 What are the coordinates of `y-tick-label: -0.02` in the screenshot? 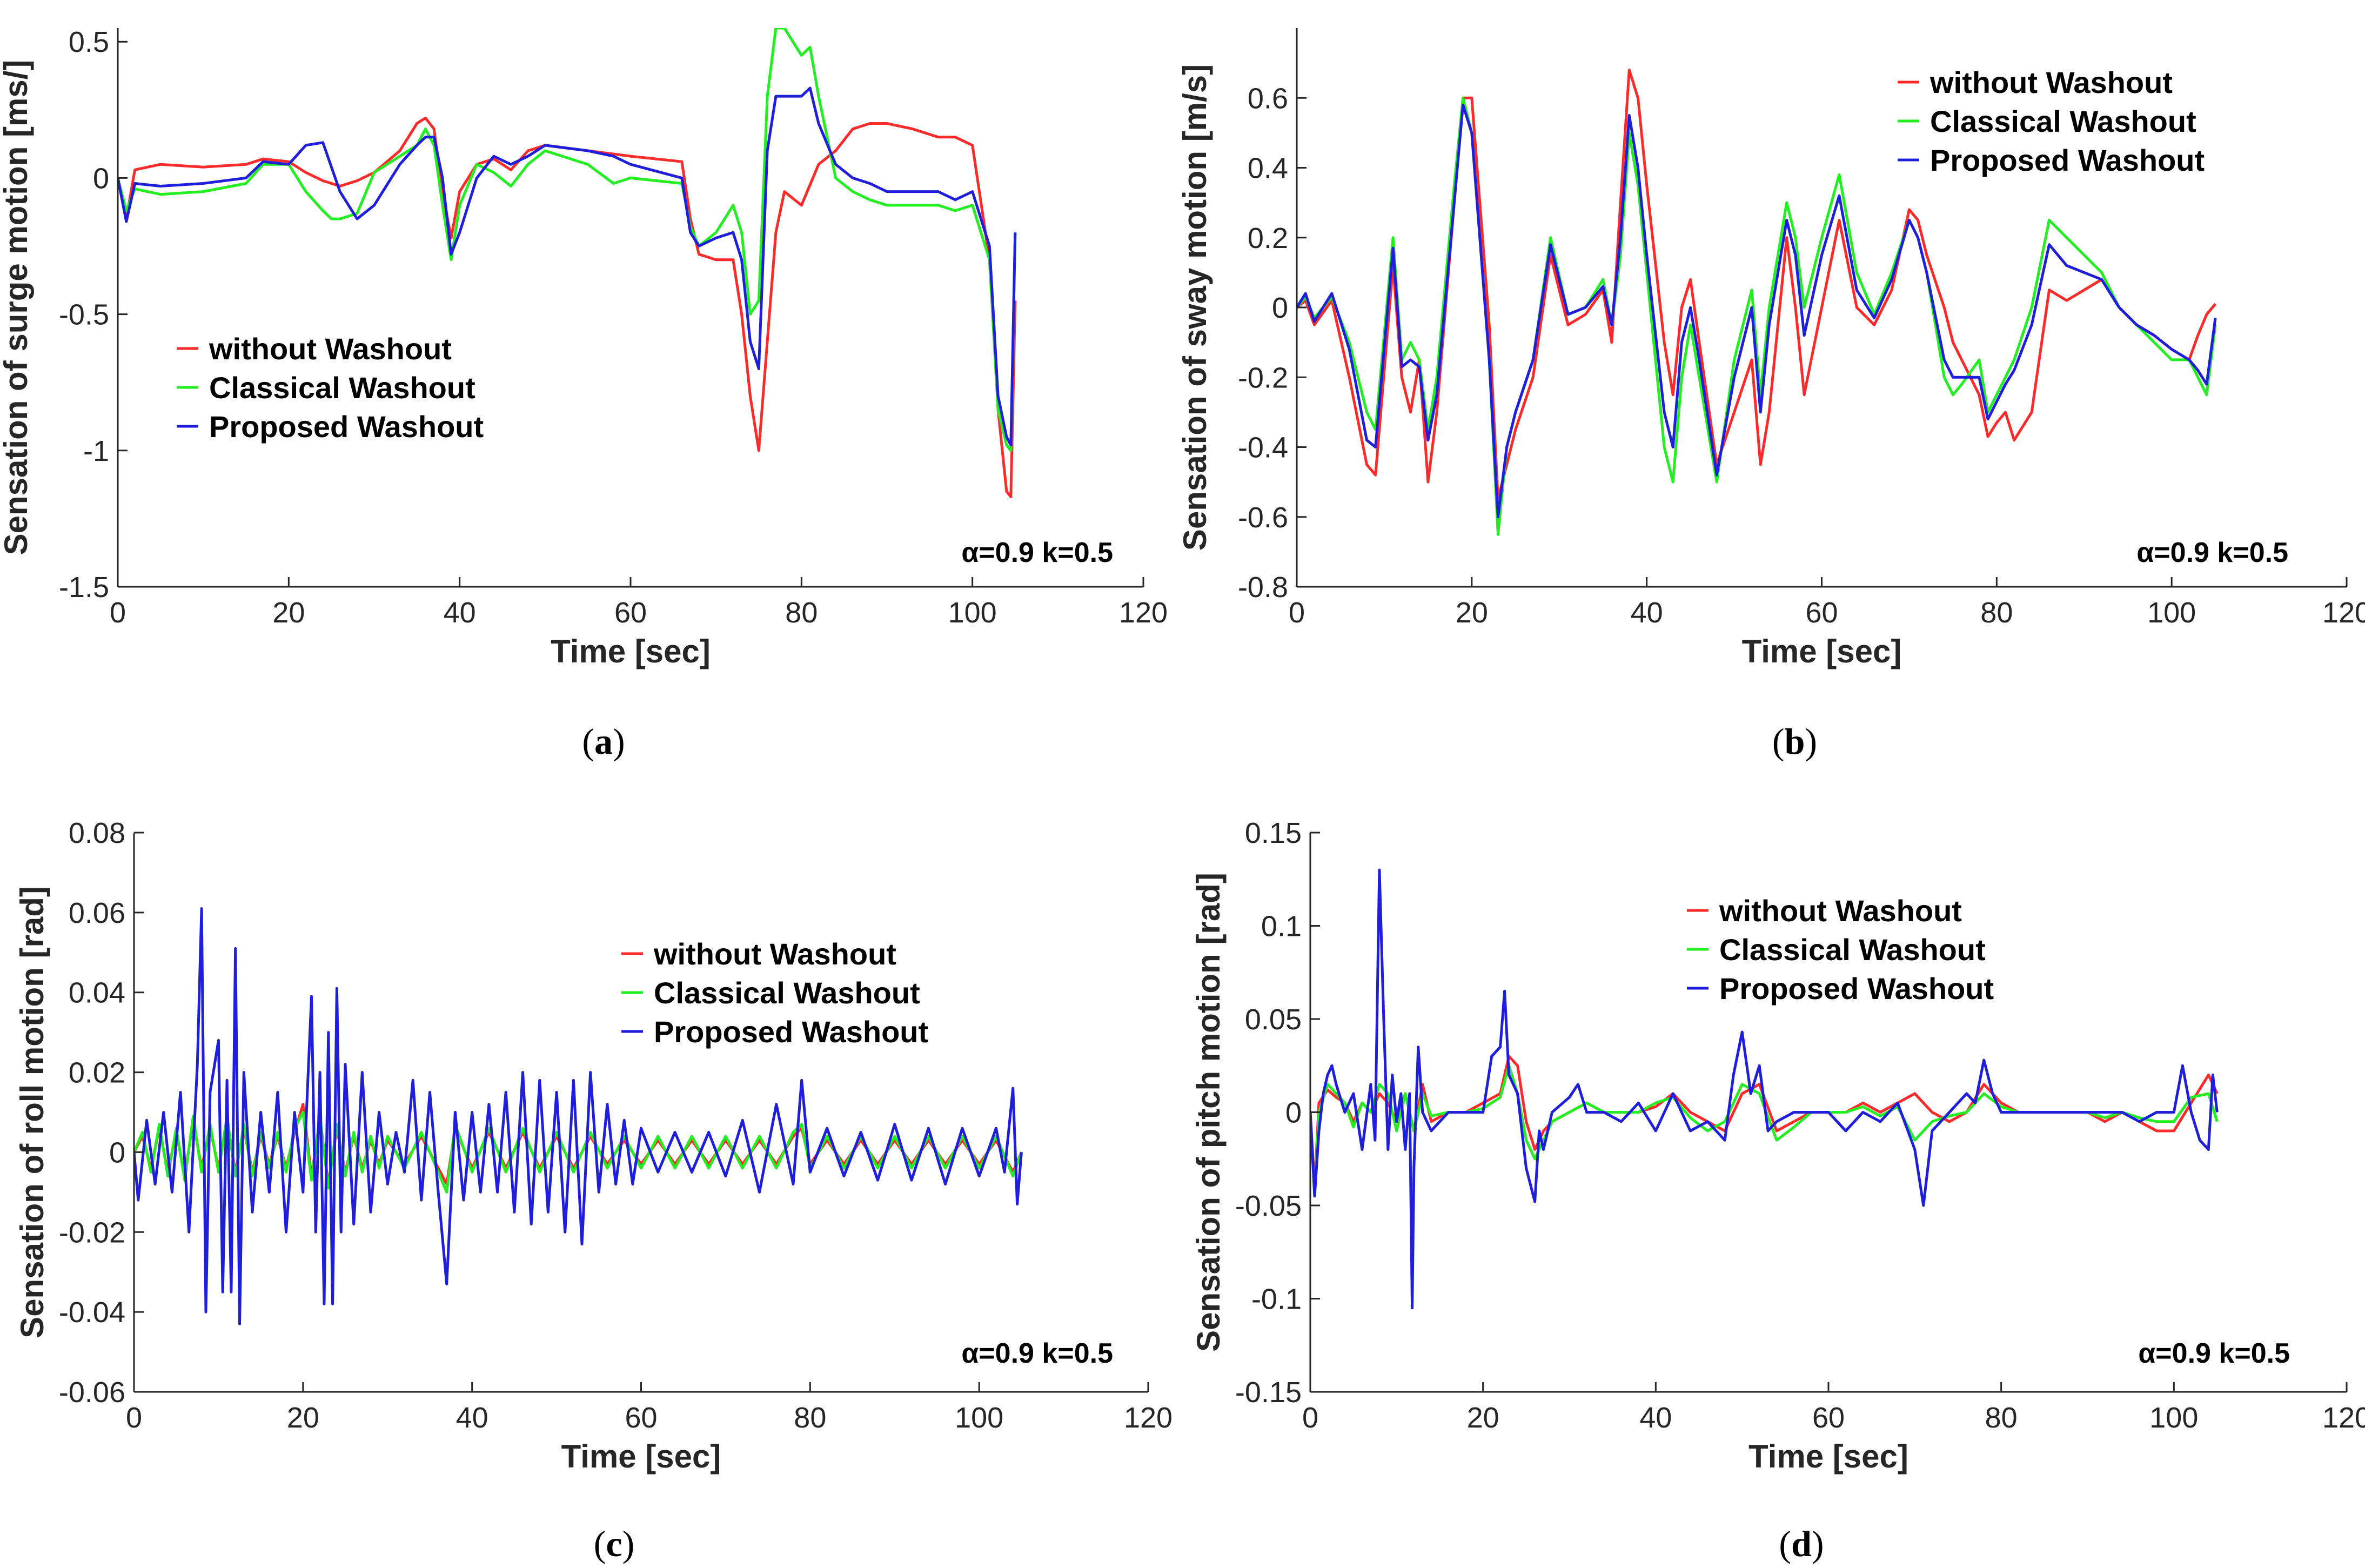 It's located at (92, 1233).